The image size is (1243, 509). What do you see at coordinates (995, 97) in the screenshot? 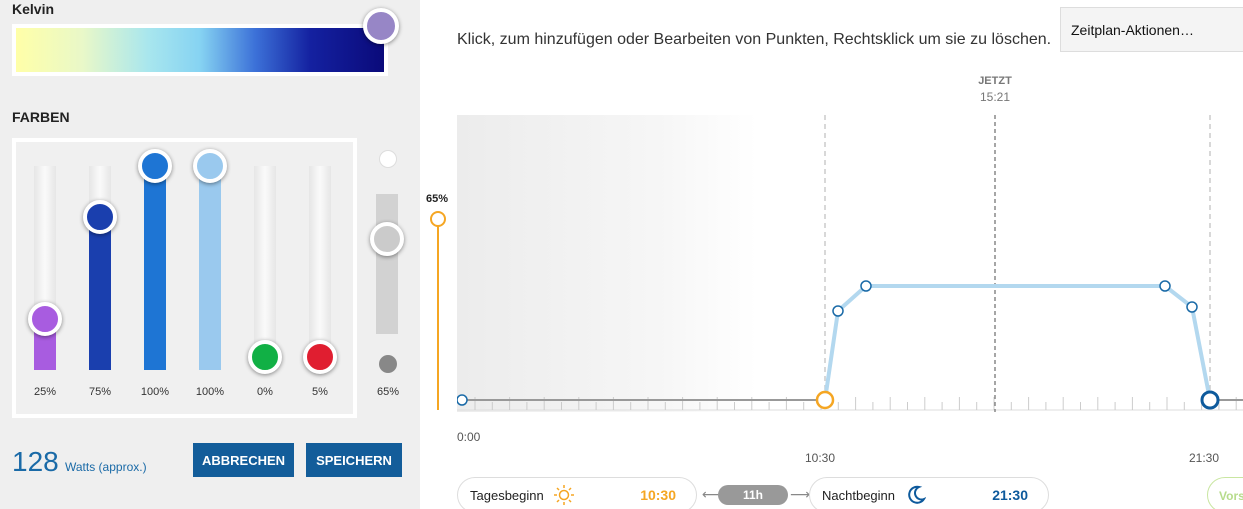
I see `now-time: 15:21` at bounding box center [995, 97].